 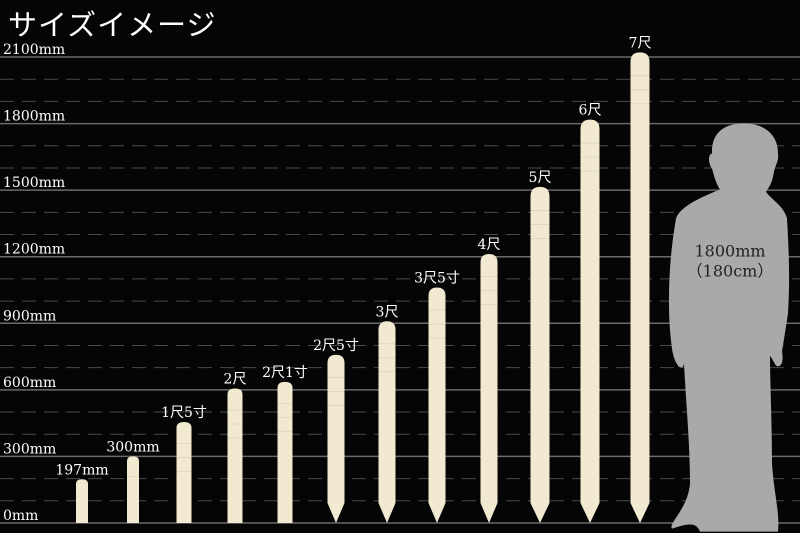 What do you see at coordinates (235, 380) in the screenshot?
I see `stake-label: 2尺` at bounding box center [235, 380].